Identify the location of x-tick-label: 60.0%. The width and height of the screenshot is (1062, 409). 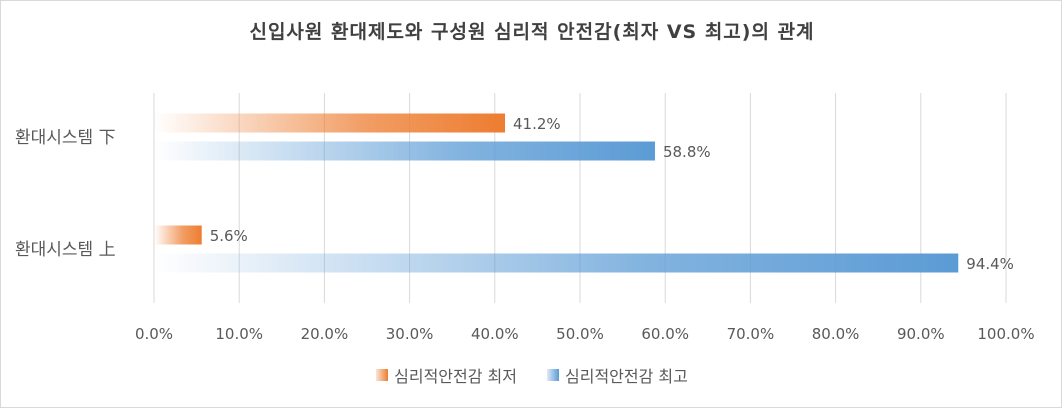
(665, 334).